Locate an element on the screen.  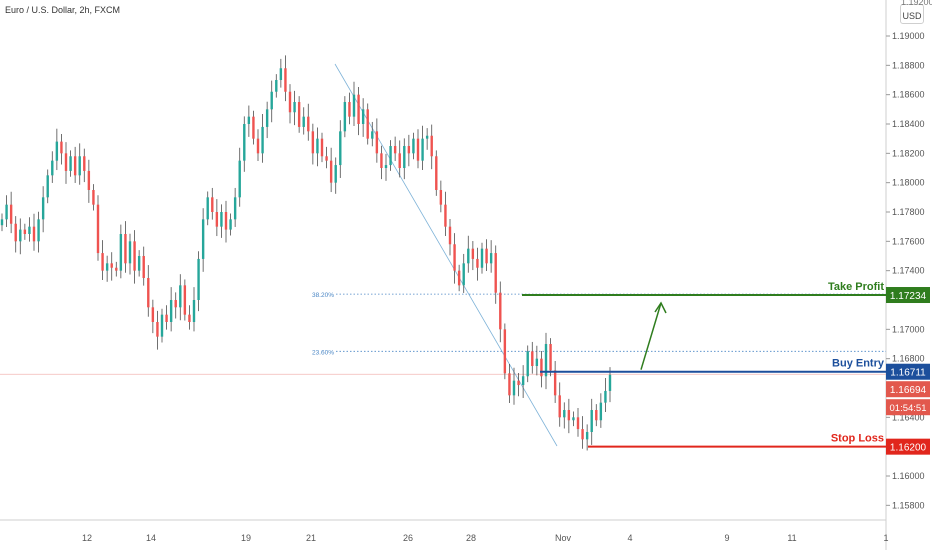
x-tick-label: 4 is located at coordinates (629, 538).